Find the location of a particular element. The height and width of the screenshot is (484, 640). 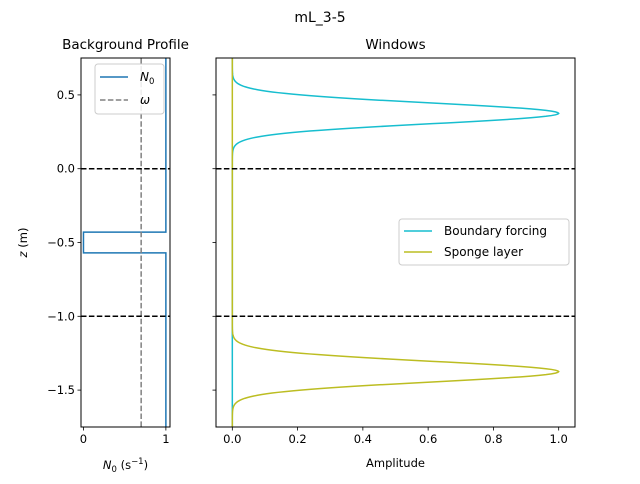

left-ylabel: z (m) is located at coordinates (23, 243).